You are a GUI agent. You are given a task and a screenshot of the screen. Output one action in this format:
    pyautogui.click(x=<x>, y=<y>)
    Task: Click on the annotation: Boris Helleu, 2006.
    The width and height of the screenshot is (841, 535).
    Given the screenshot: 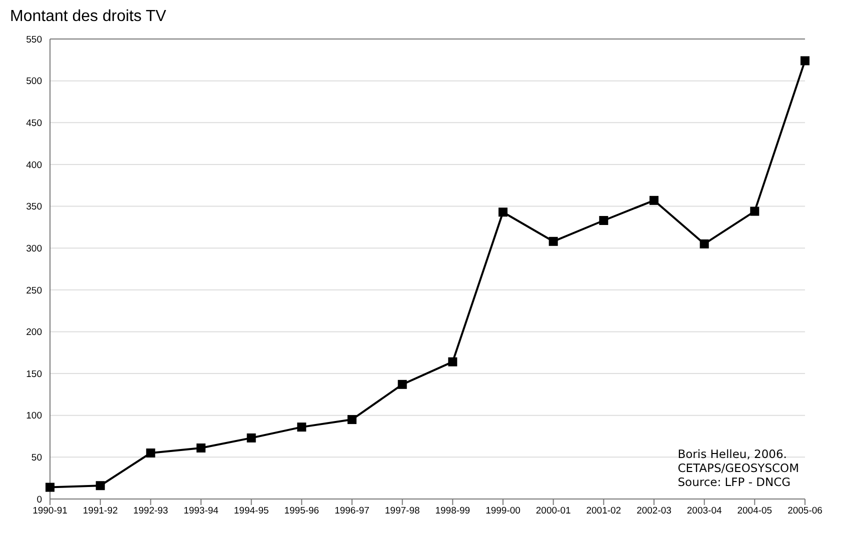 What is the action you would take?
    pyautogui.click(x=733, y=454)
    